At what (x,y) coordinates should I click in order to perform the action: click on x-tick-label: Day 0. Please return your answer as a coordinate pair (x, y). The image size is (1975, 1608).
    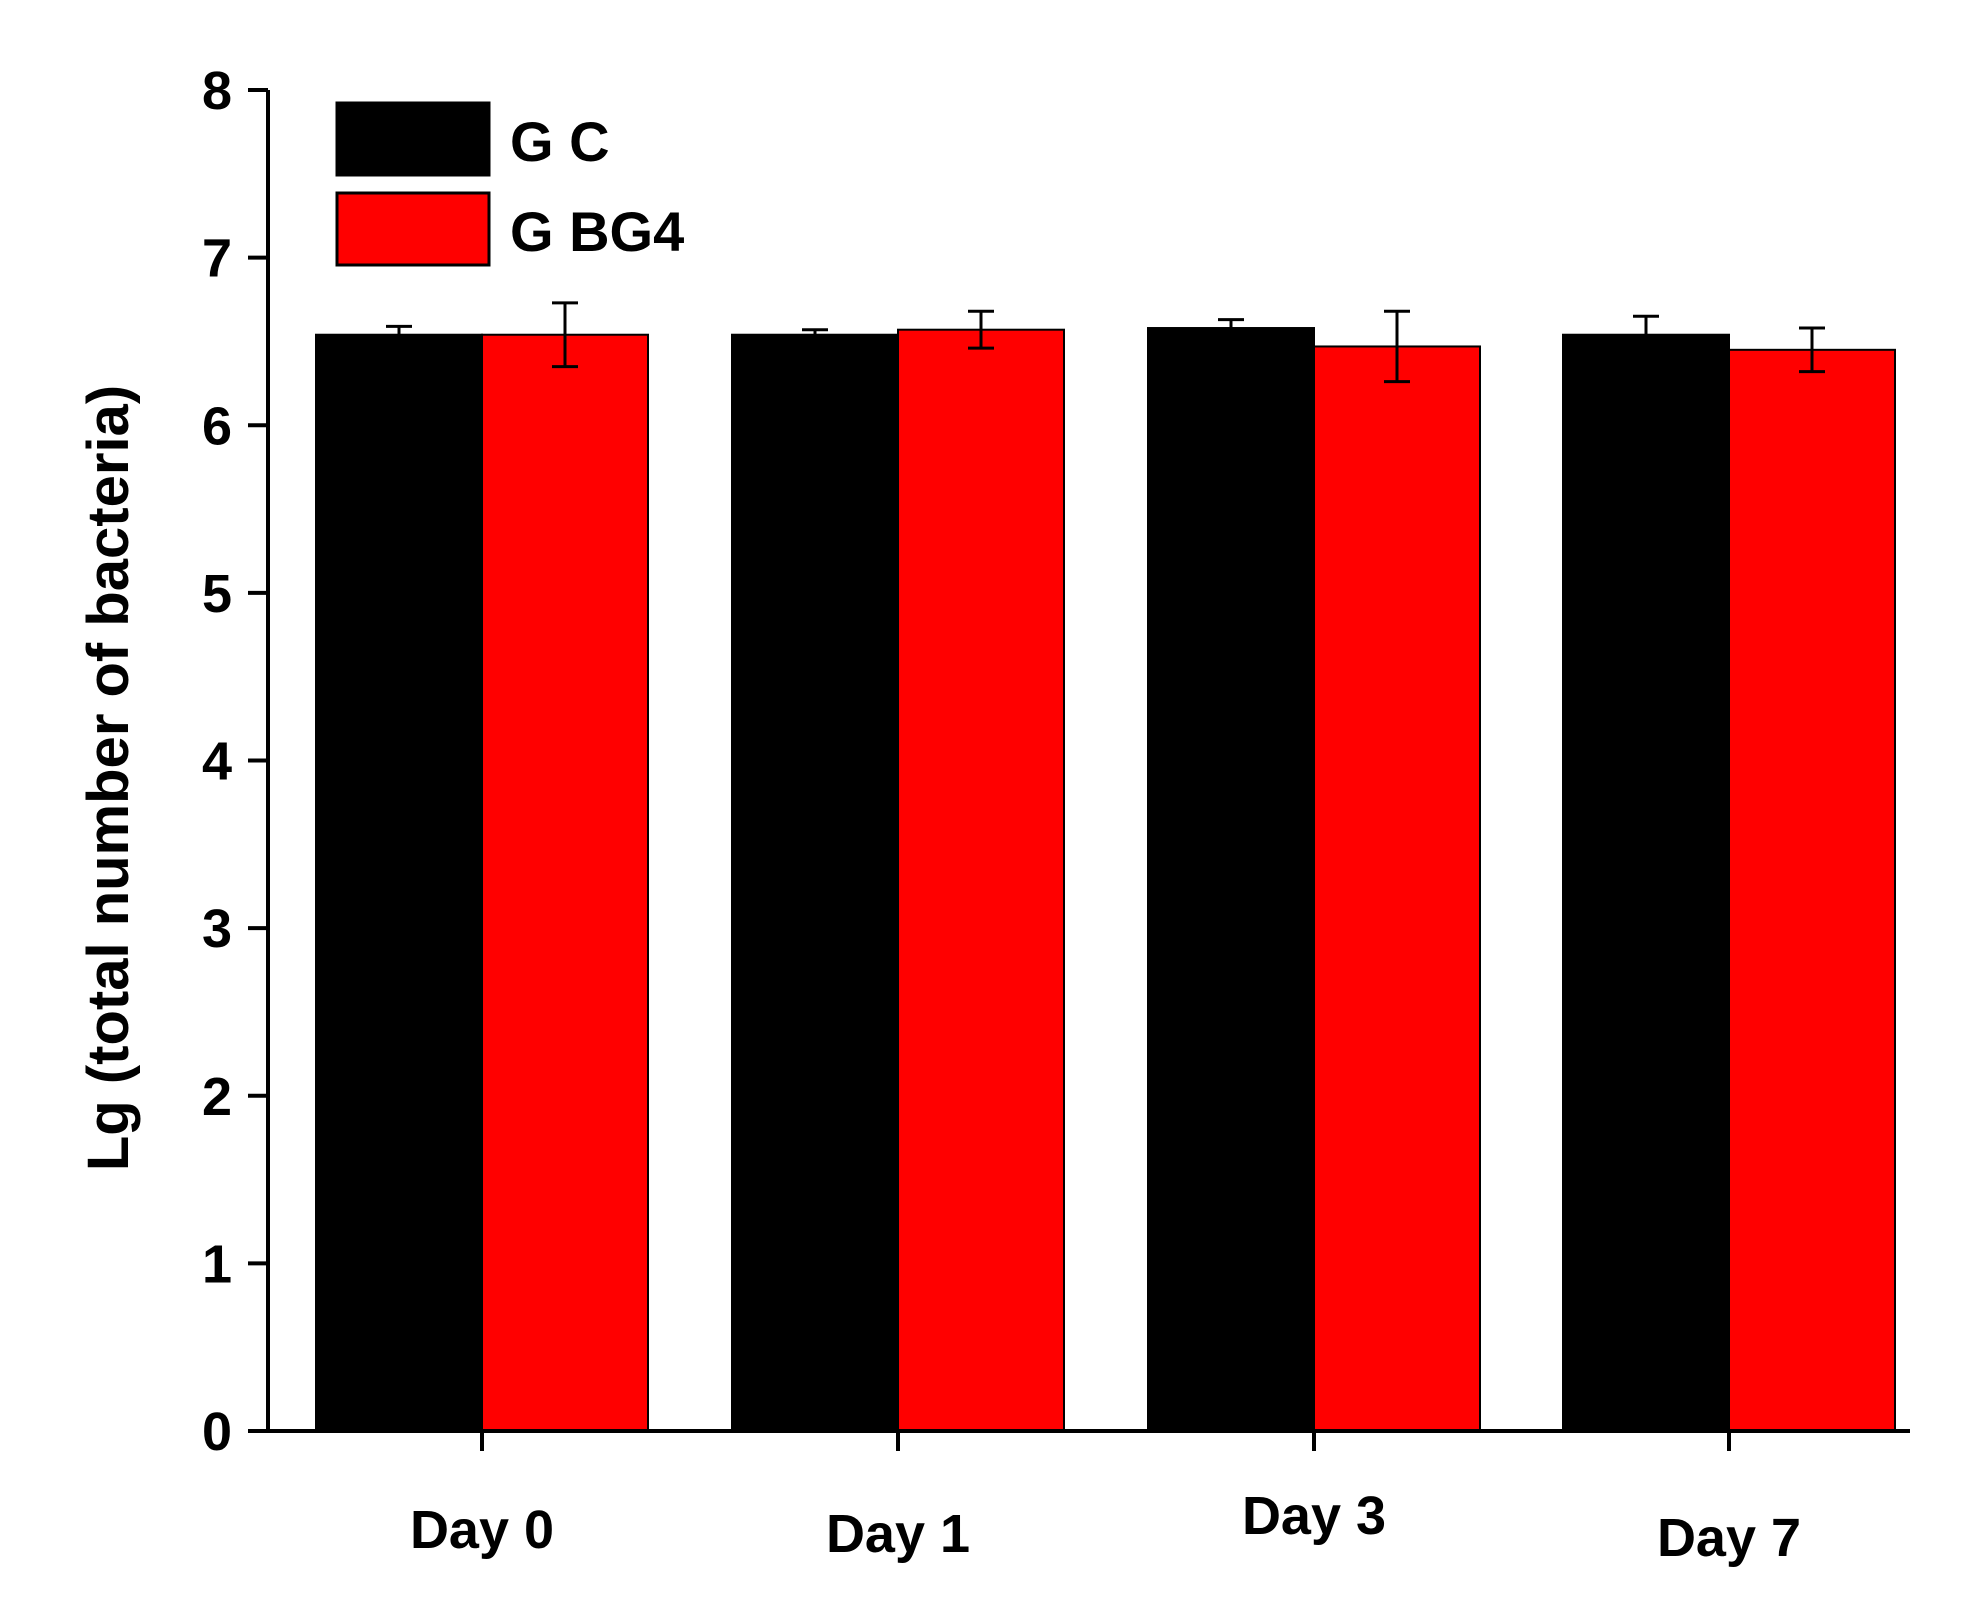
    Looking at the image, I should click on (482, 1530).